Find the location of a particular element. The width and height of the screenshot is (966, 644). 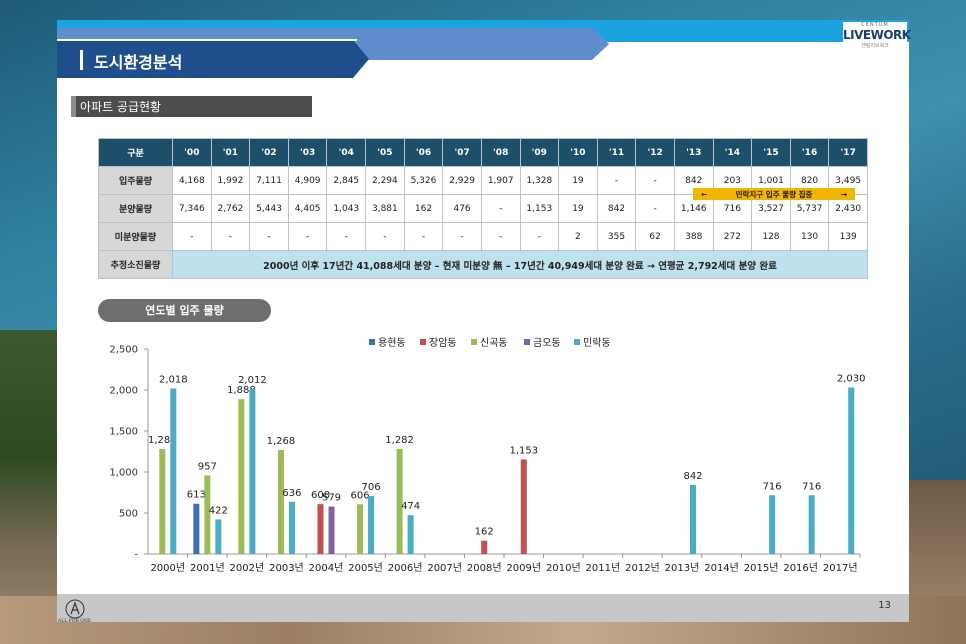

table-cell: 2 is located at coordinates (578, 236).